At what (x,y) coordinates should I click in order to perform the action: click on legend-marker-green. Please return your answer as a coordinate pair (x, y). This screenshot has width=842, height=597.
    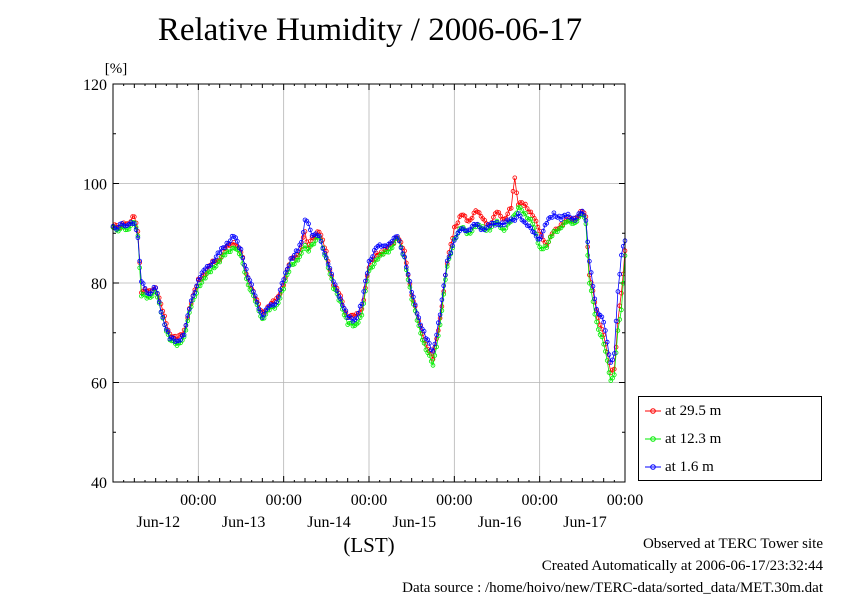
    Looking at the image, I should click on (653, 439).